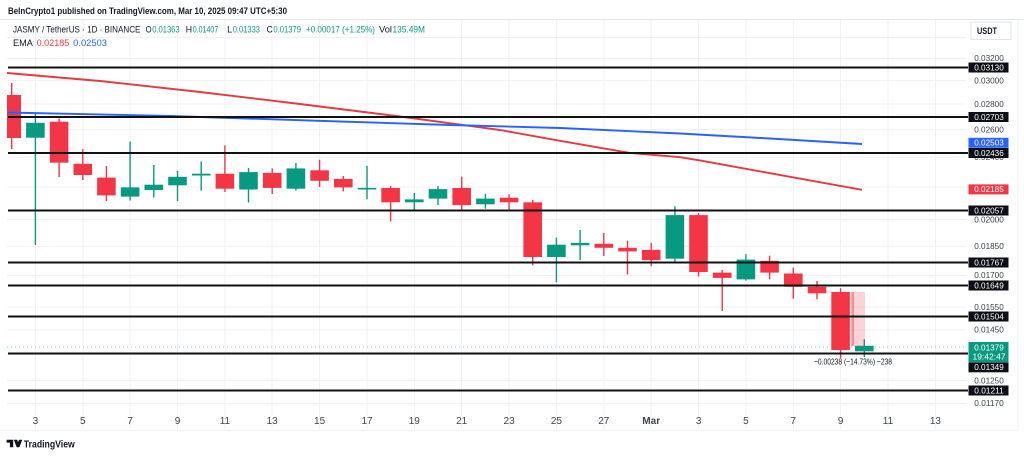  I want to click on svg-text: O, so click(149, 29).